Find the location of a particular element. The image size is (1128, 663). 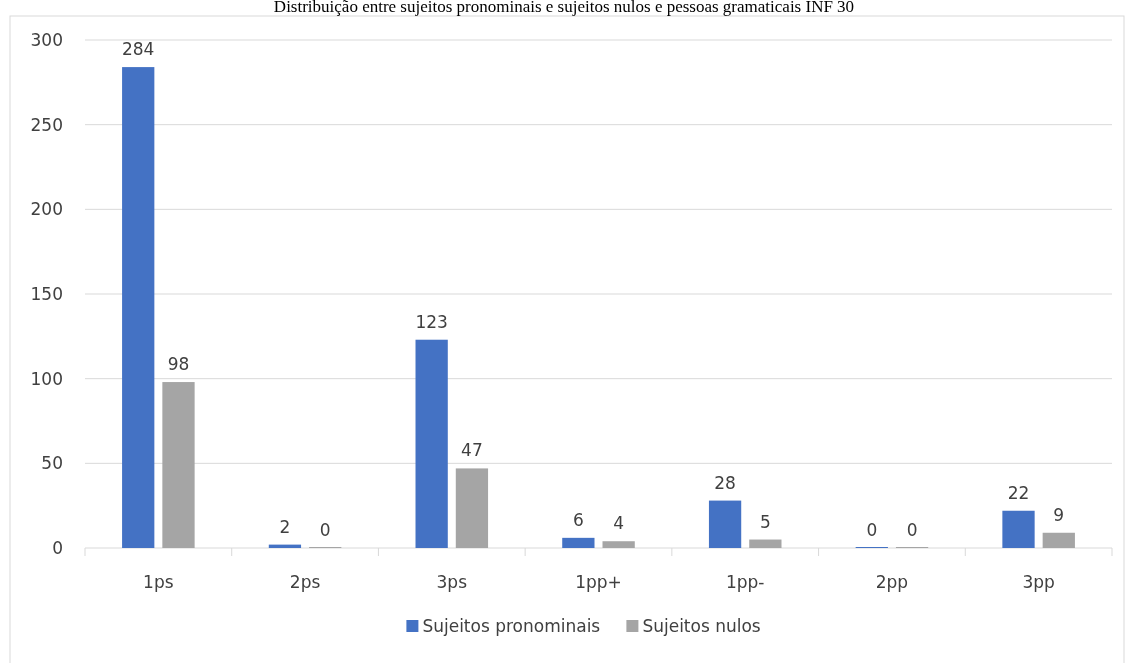

y-tick-label: 300 is located at coordinates (46, 40).